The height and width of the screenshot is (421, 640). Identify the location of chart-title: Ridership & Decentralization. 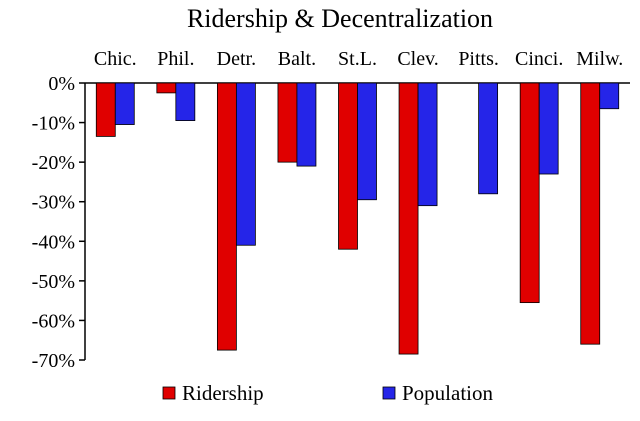
(340, 18).